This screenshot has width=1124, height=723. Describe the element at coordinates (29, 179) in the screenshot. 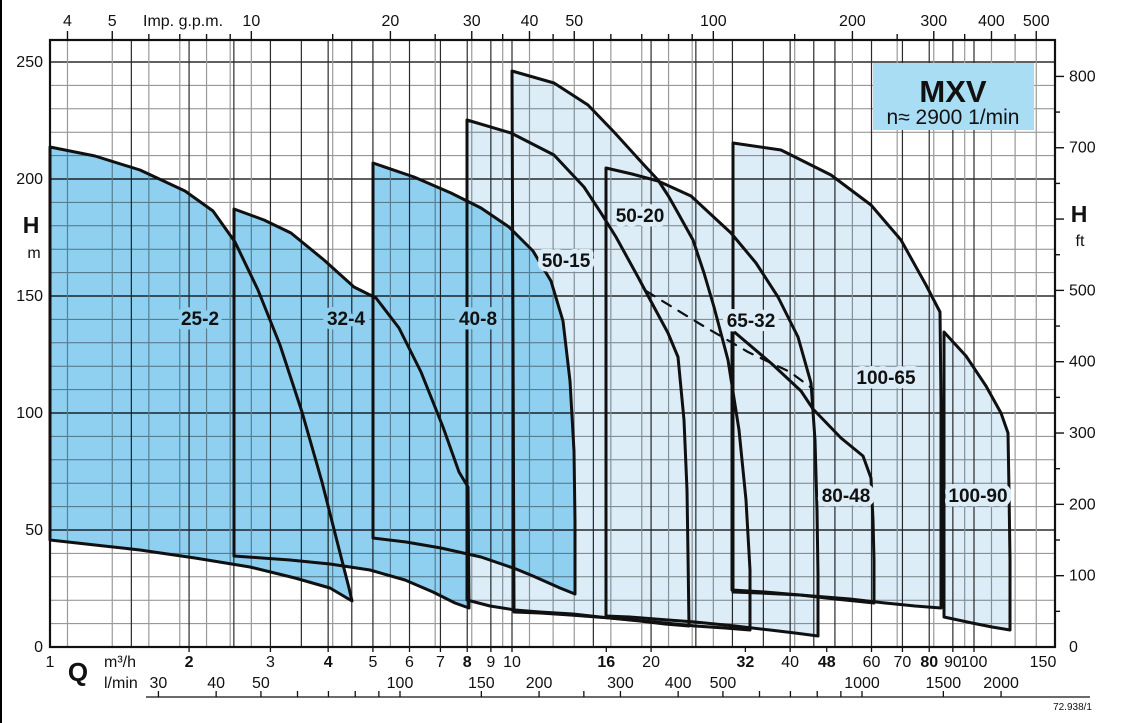

I see `left-tick-label: 200` at that location.